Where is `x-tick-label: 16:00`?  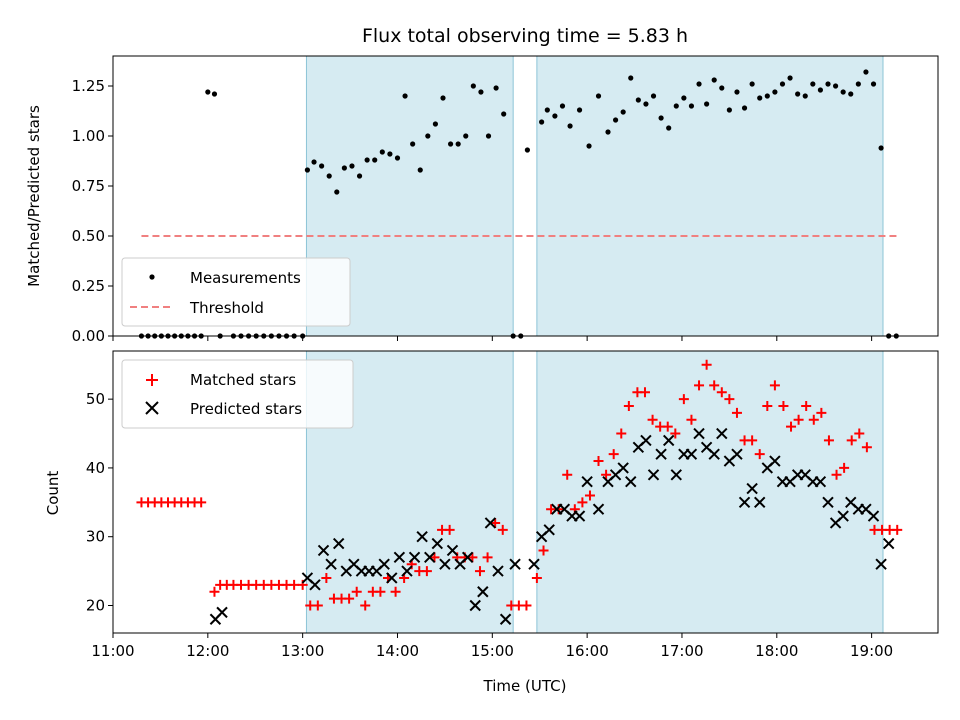 x-tick-label: 16:00 is located at coordinates (587, 651).